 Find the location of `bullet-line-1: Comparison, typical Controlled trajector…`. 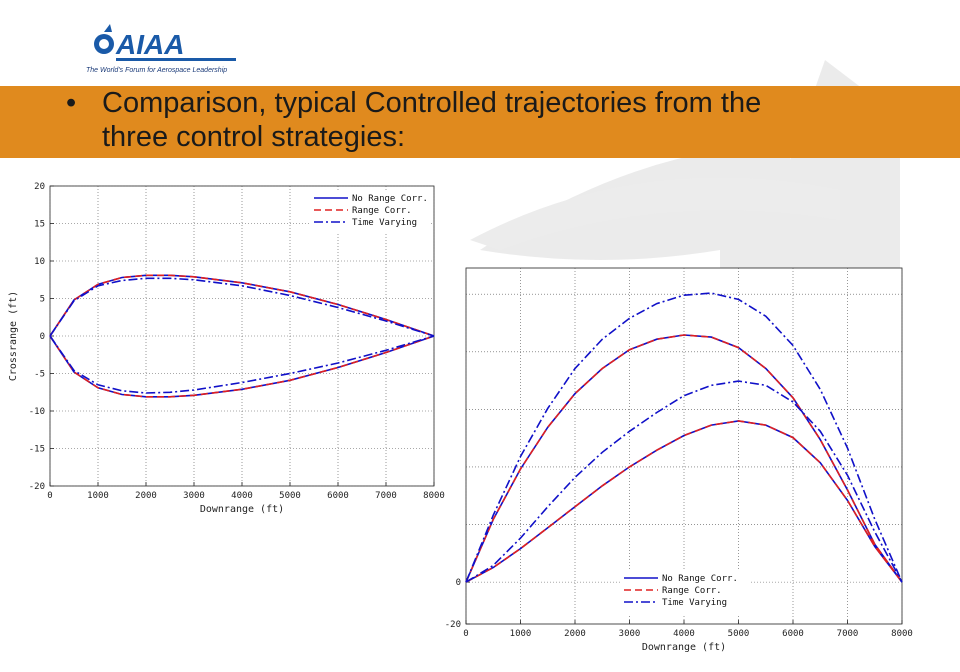

bullet-line-1: Comparison, typical Controlled trajector… is located at coordinates (432, 103).